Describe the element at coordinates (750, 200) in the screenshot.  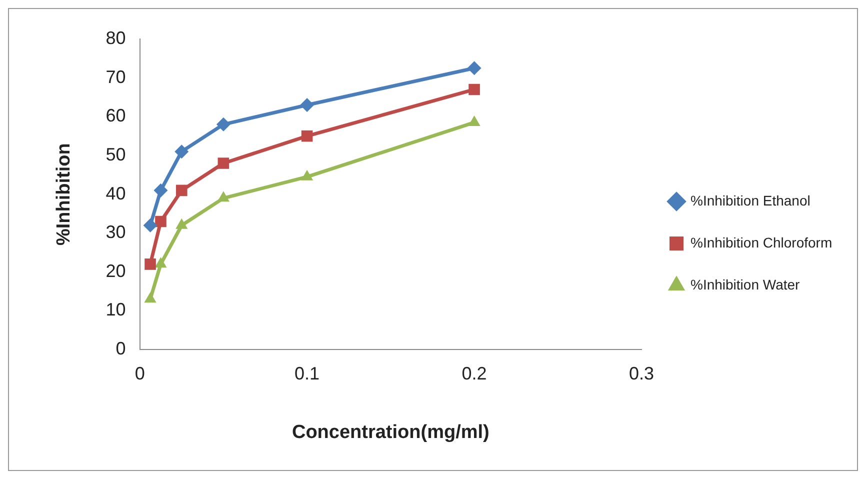
I see `legend-label: %Inhibition Ethanol` at that location.